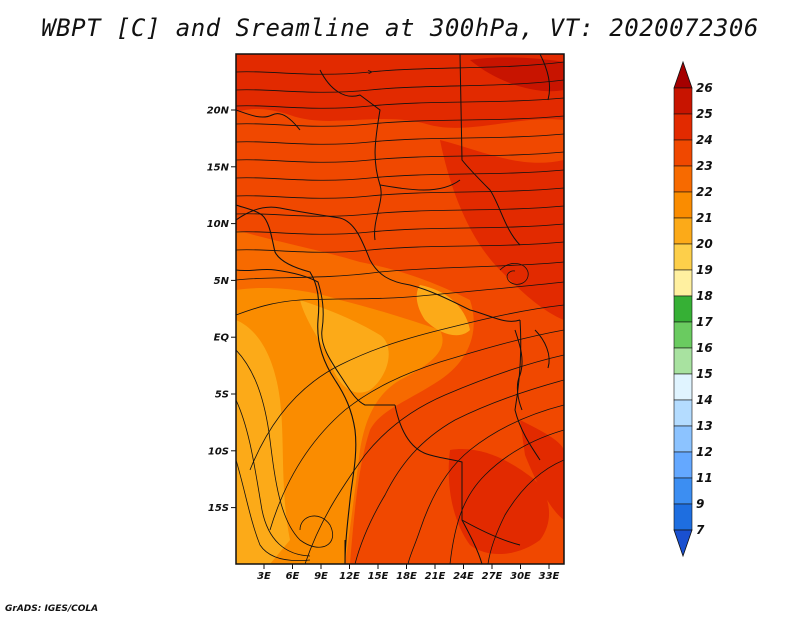  I want to click on colorbar-label: 25, so click(704, 114).